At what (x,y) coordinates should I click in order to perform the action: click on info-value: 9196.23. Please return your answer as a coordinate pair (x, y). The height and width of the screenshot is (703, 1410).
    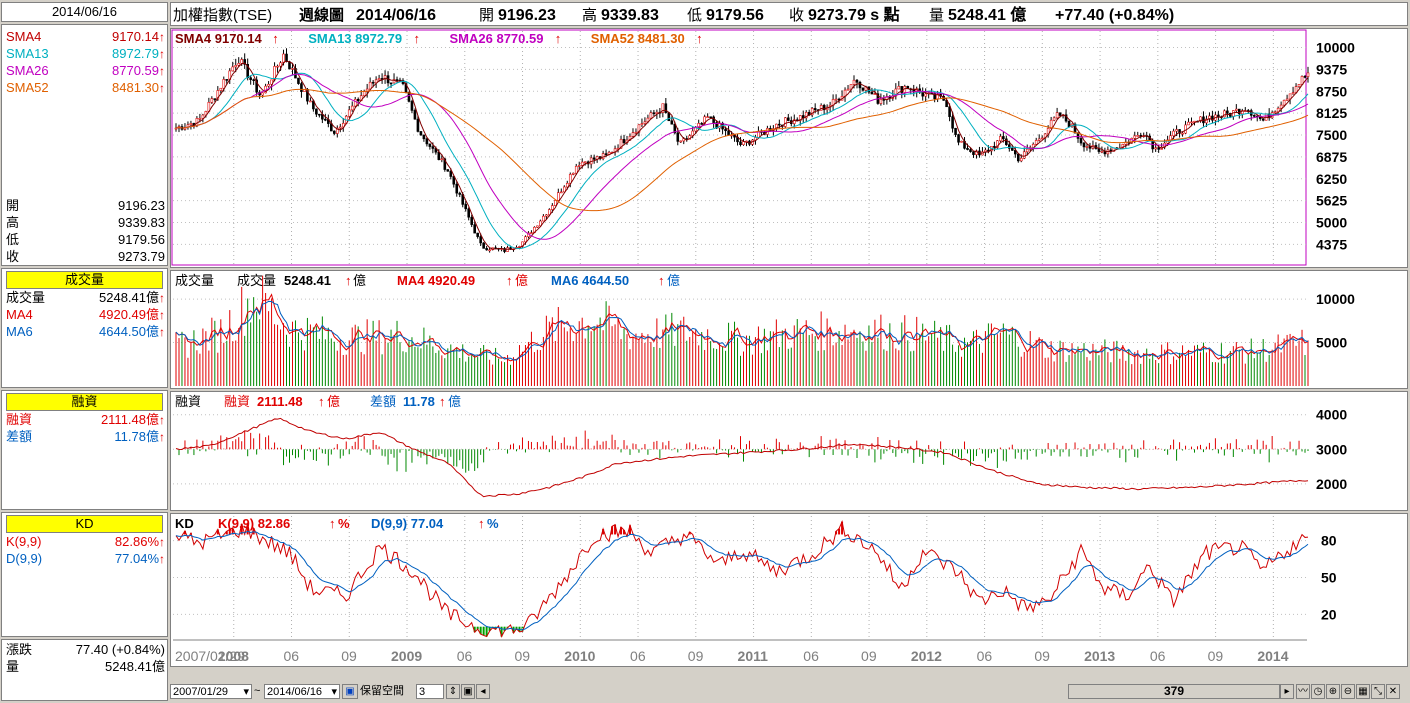
    Looking at the image, I should click on (141, 205).